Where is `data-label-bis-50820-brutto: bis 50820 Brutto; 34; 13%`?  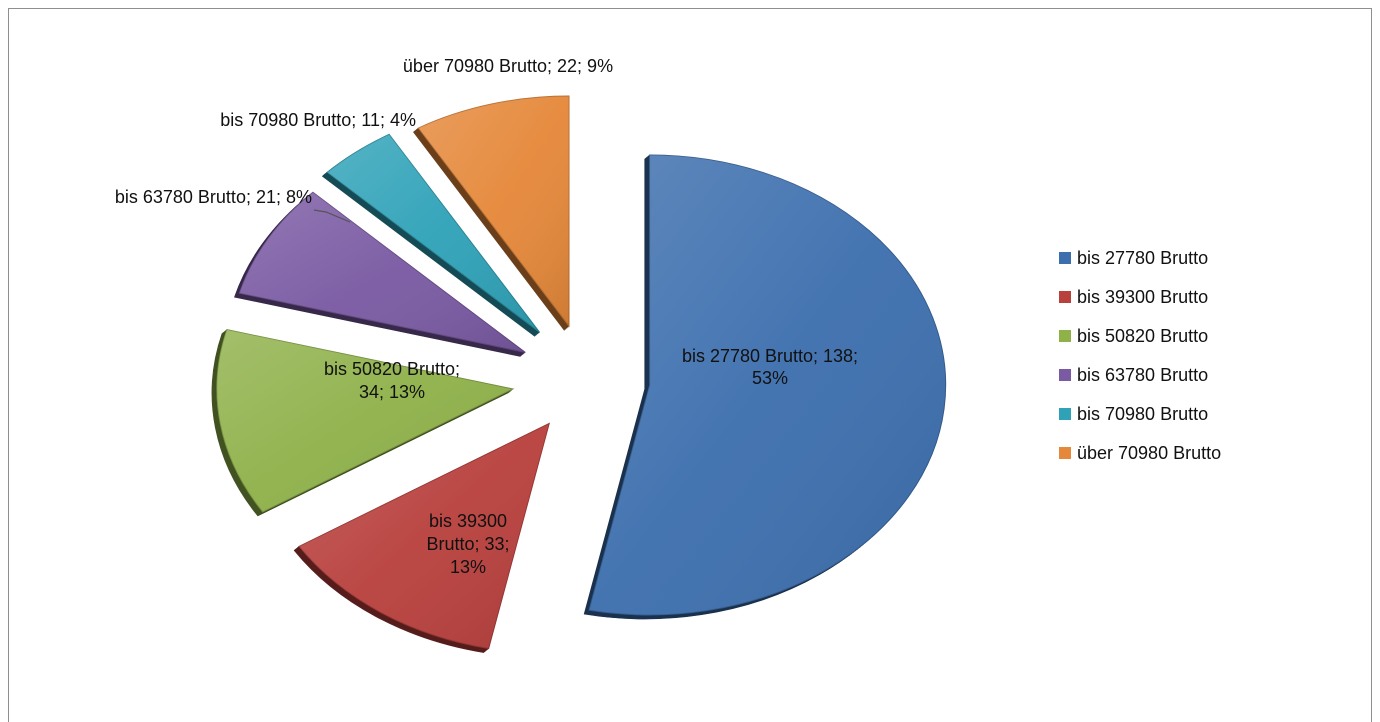 data-label-bis-50820-brutto: bis 50820 Brutto; 34; 13% is located at coordinates (392, 380).